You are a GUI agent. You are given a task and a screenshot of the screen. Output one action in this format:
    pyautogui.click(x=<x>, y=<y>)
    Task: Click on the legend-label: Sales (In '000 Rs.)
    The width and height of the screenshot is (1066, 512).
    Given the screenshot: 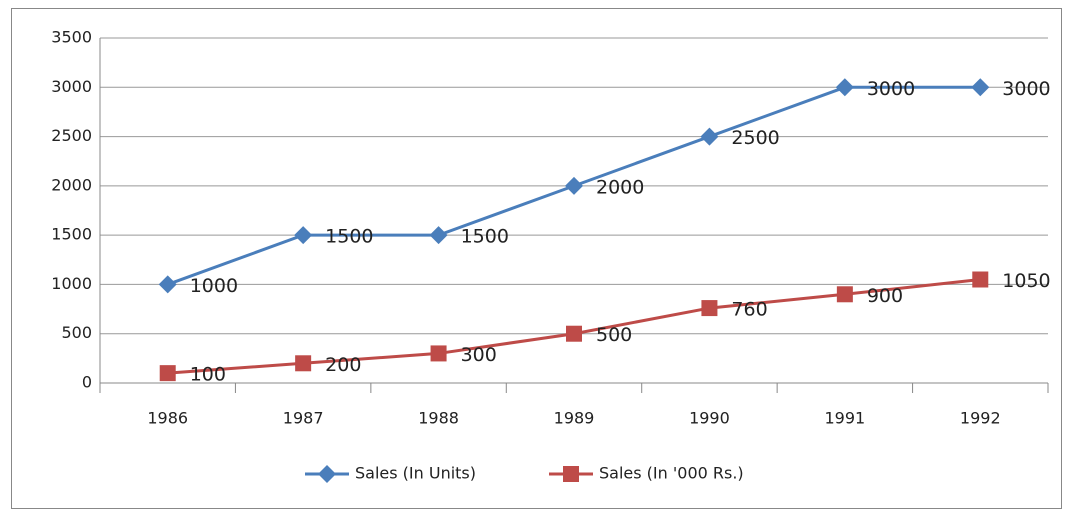 What is the action you would take?
    pyautogui.click(x=671, y=473)
    